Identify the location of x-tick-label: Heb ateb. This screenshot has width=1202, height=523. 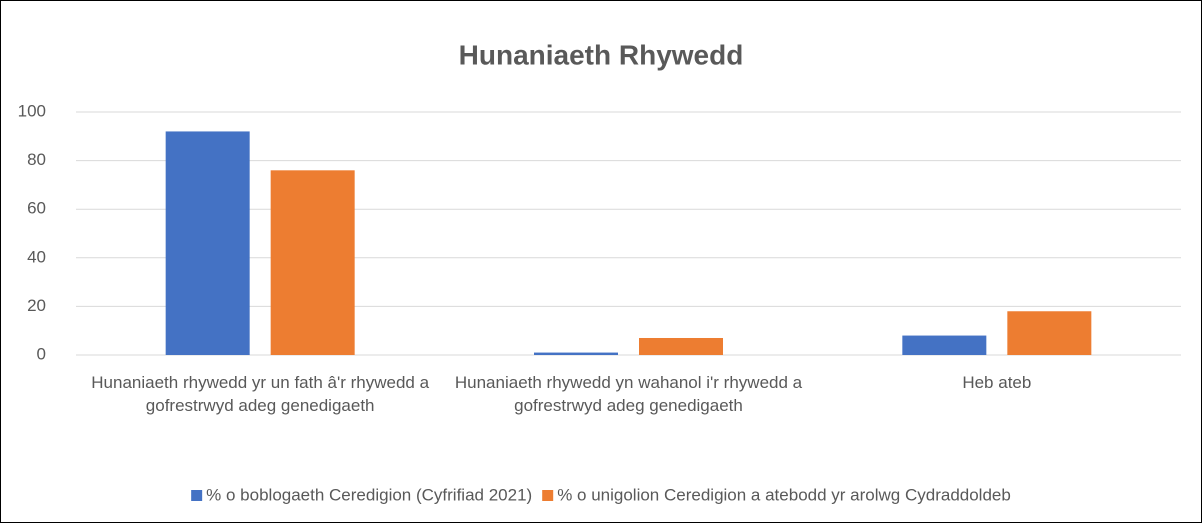
(997, 382).